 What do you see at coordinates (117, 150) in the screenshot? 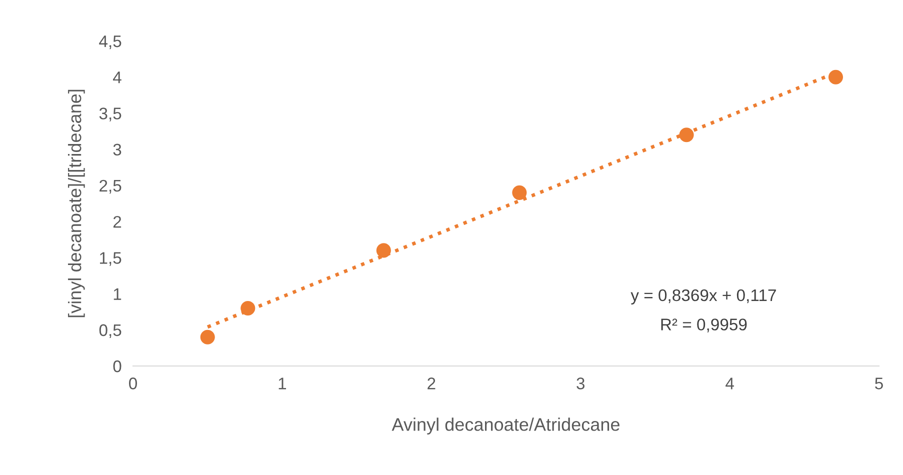
I see `y-tick-label: 3` at bounding box center [117, 150].